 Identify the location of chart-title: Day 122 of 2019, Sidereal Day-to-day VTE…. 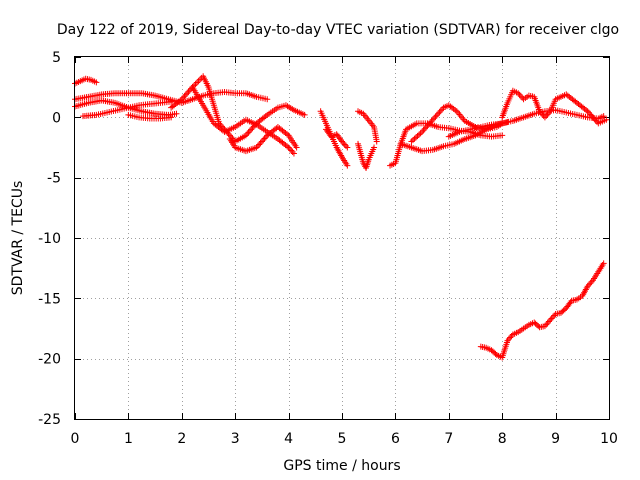
(338, 30).